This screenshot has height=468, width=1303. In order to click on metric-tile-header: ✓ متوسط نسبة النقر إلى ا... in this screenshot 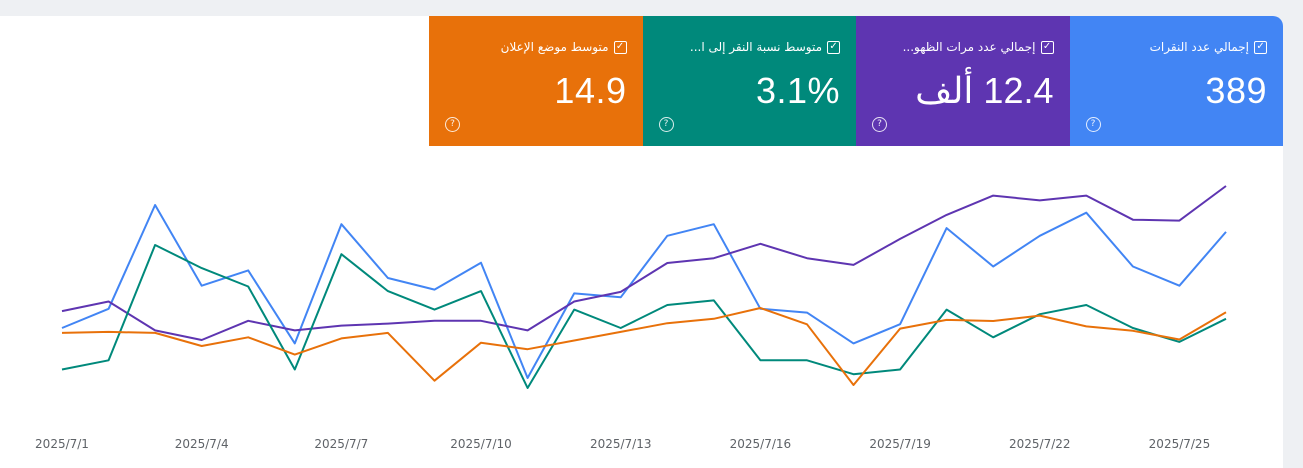, I will do `click(747, 47)`.